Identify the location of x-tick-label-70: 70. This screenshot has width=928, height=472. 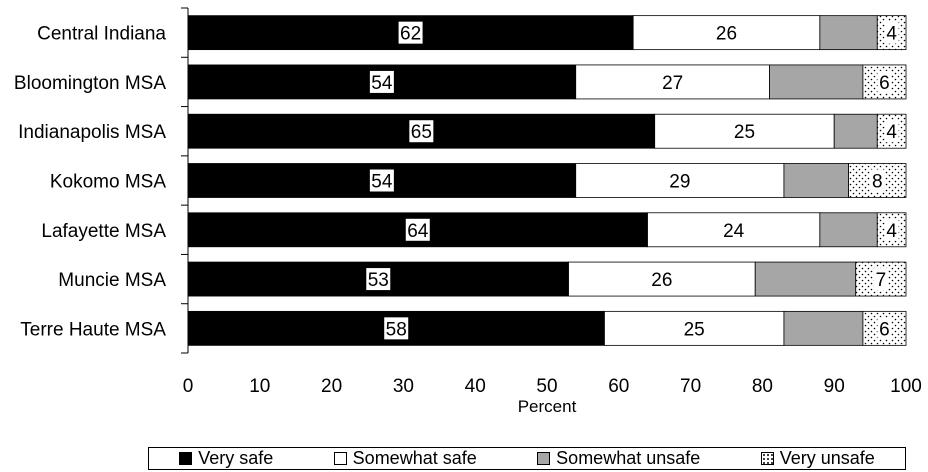
(690, 386).